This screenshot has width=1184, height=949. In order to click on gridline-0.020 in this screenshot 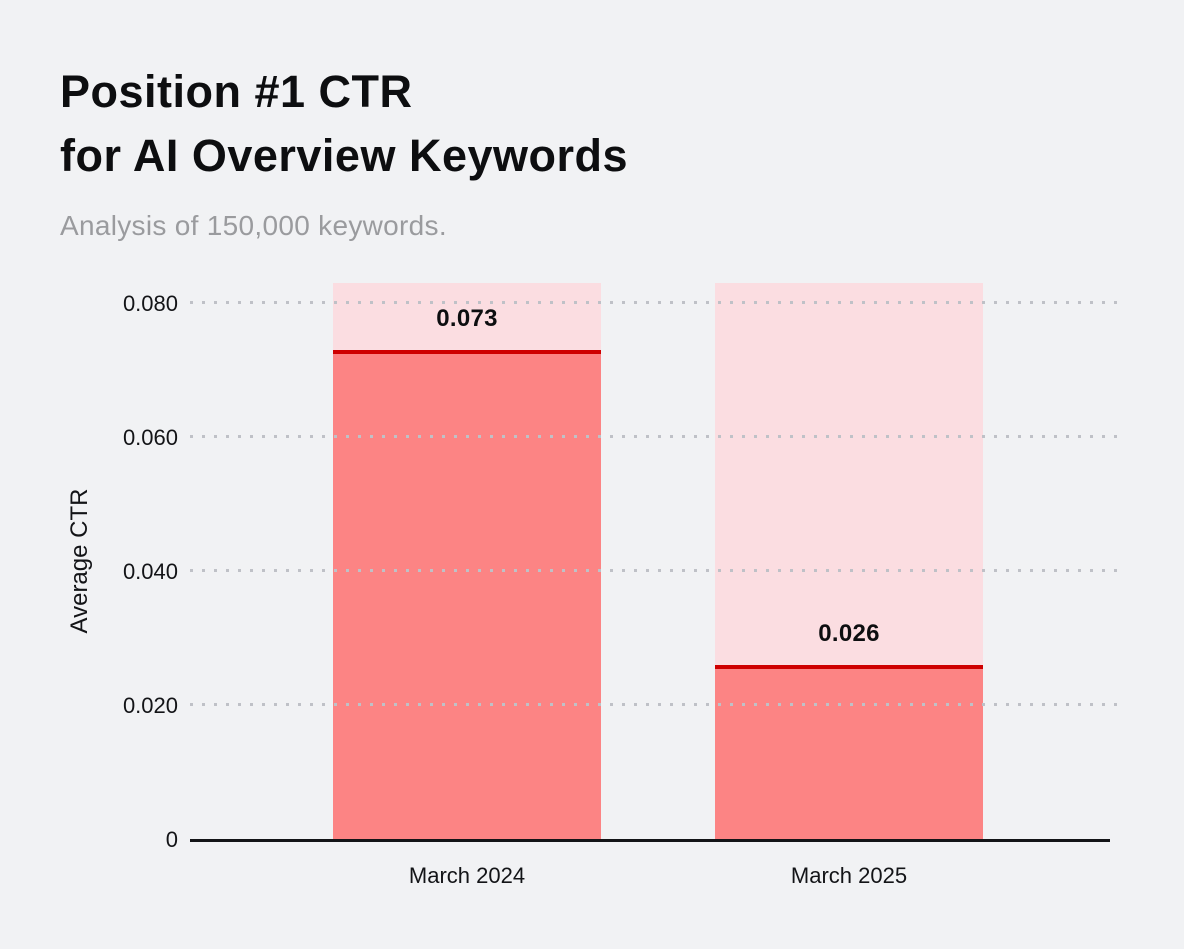, I will do `click(658, 705)`.